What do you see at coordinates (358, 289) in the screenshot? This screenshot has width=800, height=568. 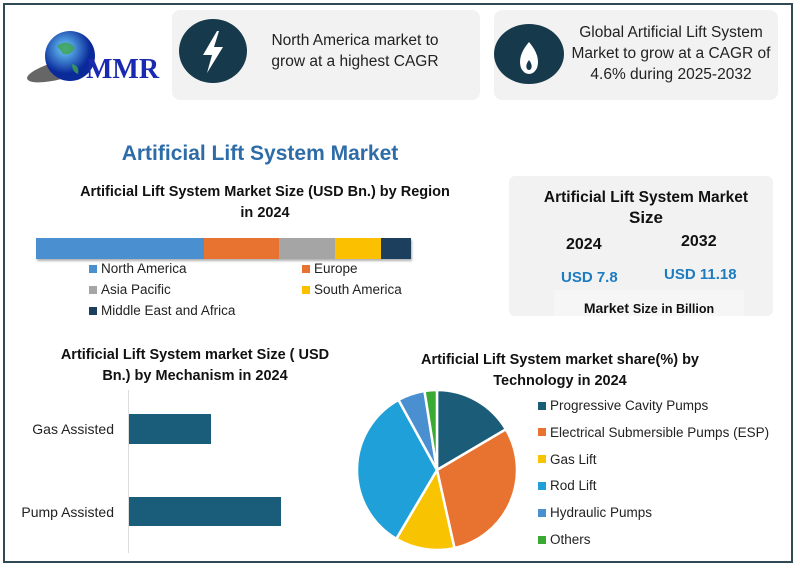 I see `legend-label: South America` at bounding box center [358, 289].